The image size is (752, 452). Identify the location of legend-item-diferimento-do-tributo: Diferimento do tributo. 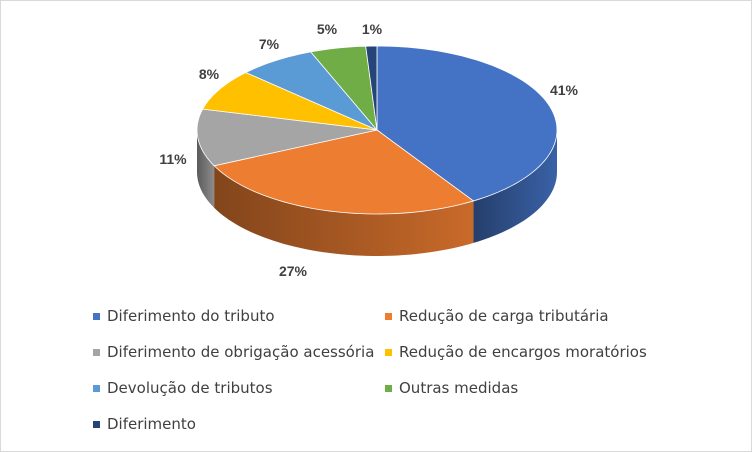
(184, 316).